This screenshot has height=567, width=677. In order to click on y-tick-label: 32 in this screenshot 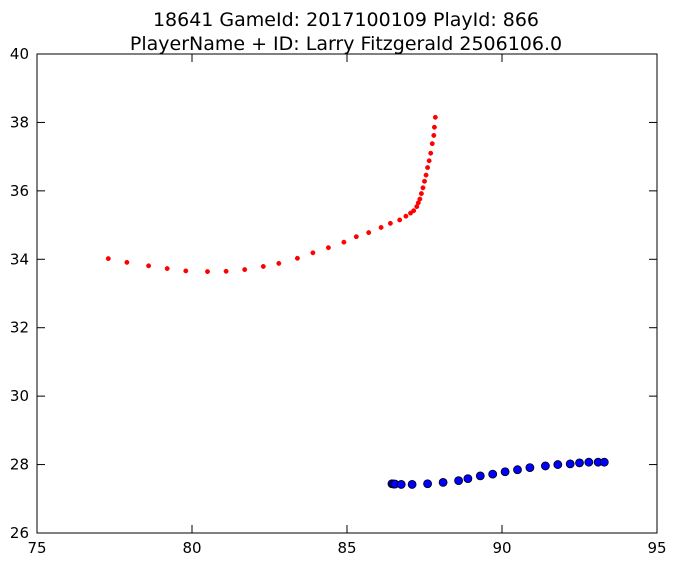, I will do `click(19, 328)`.